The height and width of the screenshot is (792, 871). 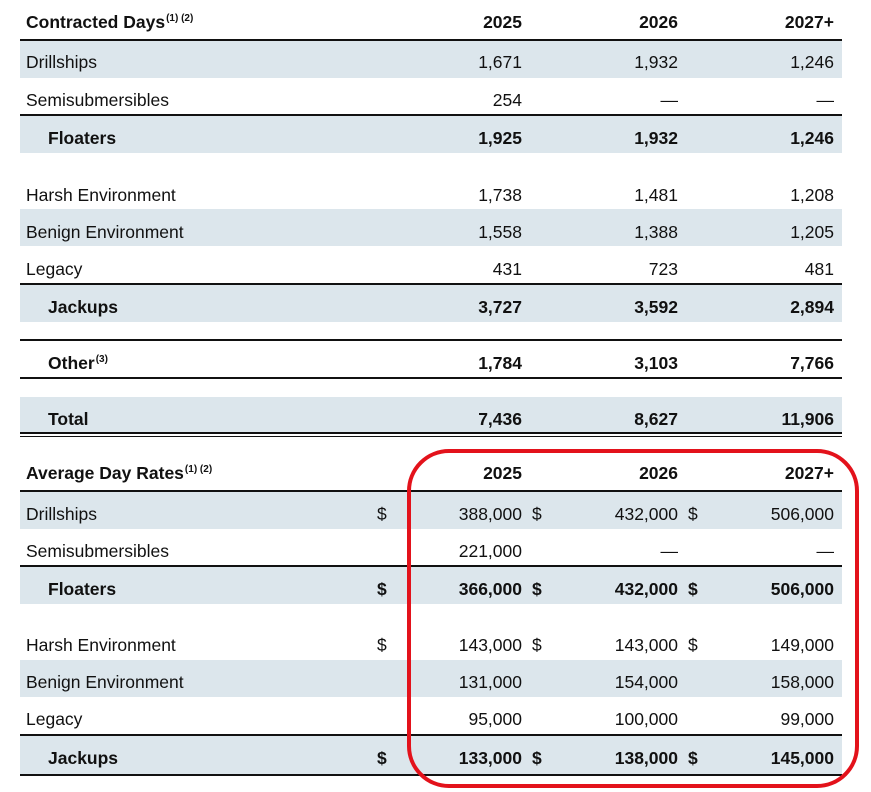 I want to click on cell-value: 388,000, so click(x=490, y=514).